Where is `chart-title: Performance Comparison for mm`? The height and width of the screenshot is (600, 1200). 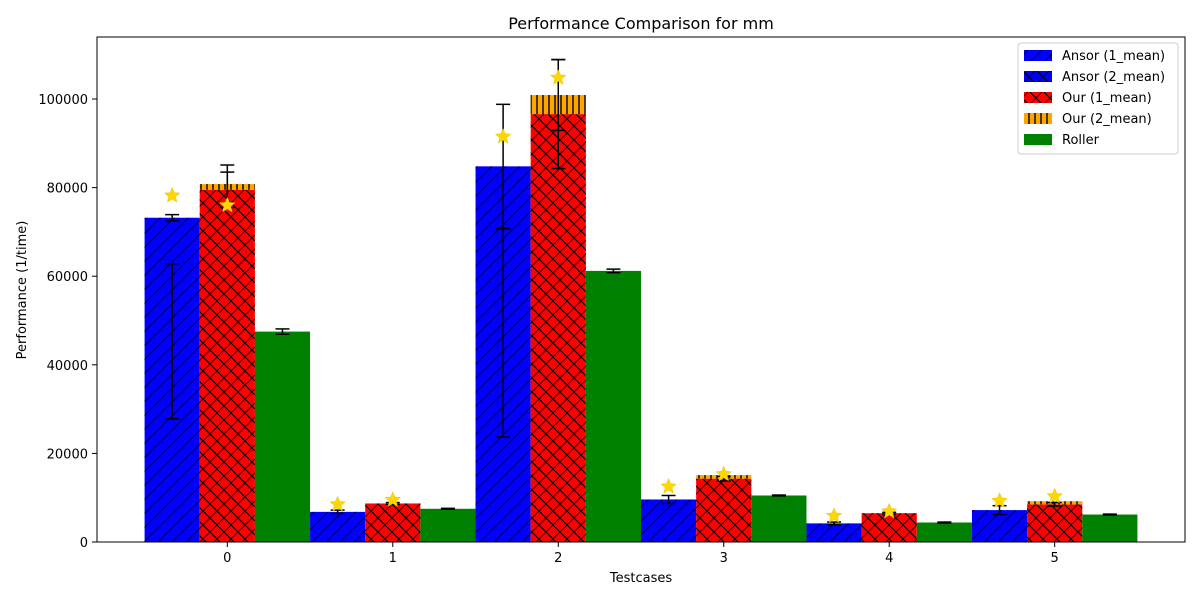 chart-title: Performance Comparison for mm is located at coordinates (641, 23).